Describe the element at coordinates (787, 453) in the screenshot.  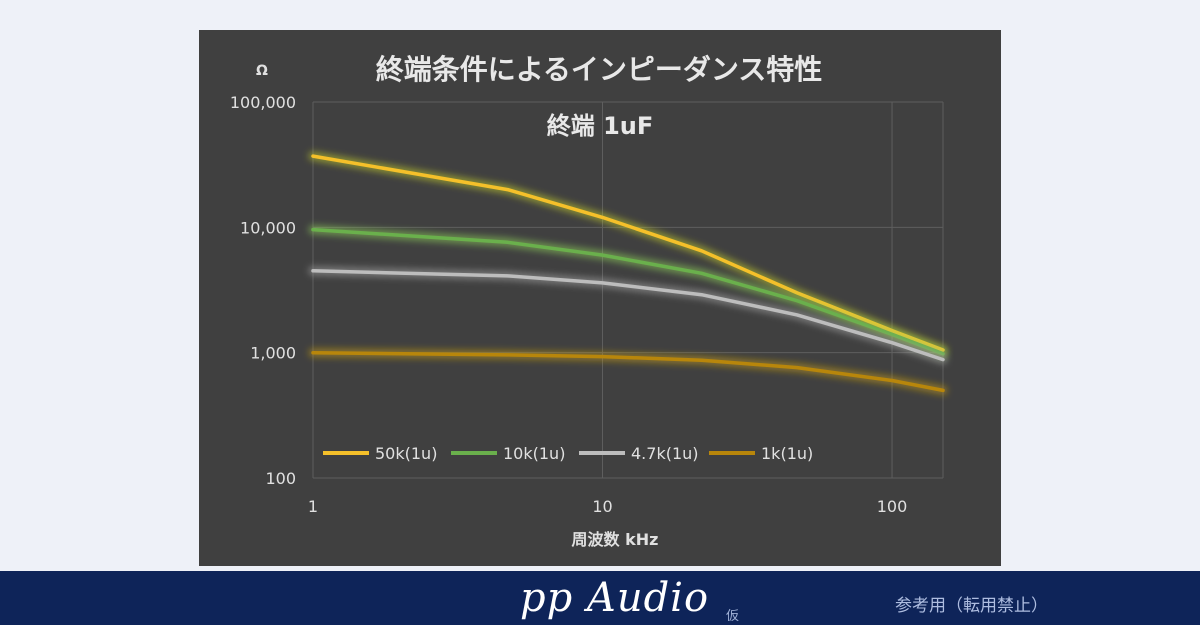
I see `legend-label: 1k(1u)` at that location.